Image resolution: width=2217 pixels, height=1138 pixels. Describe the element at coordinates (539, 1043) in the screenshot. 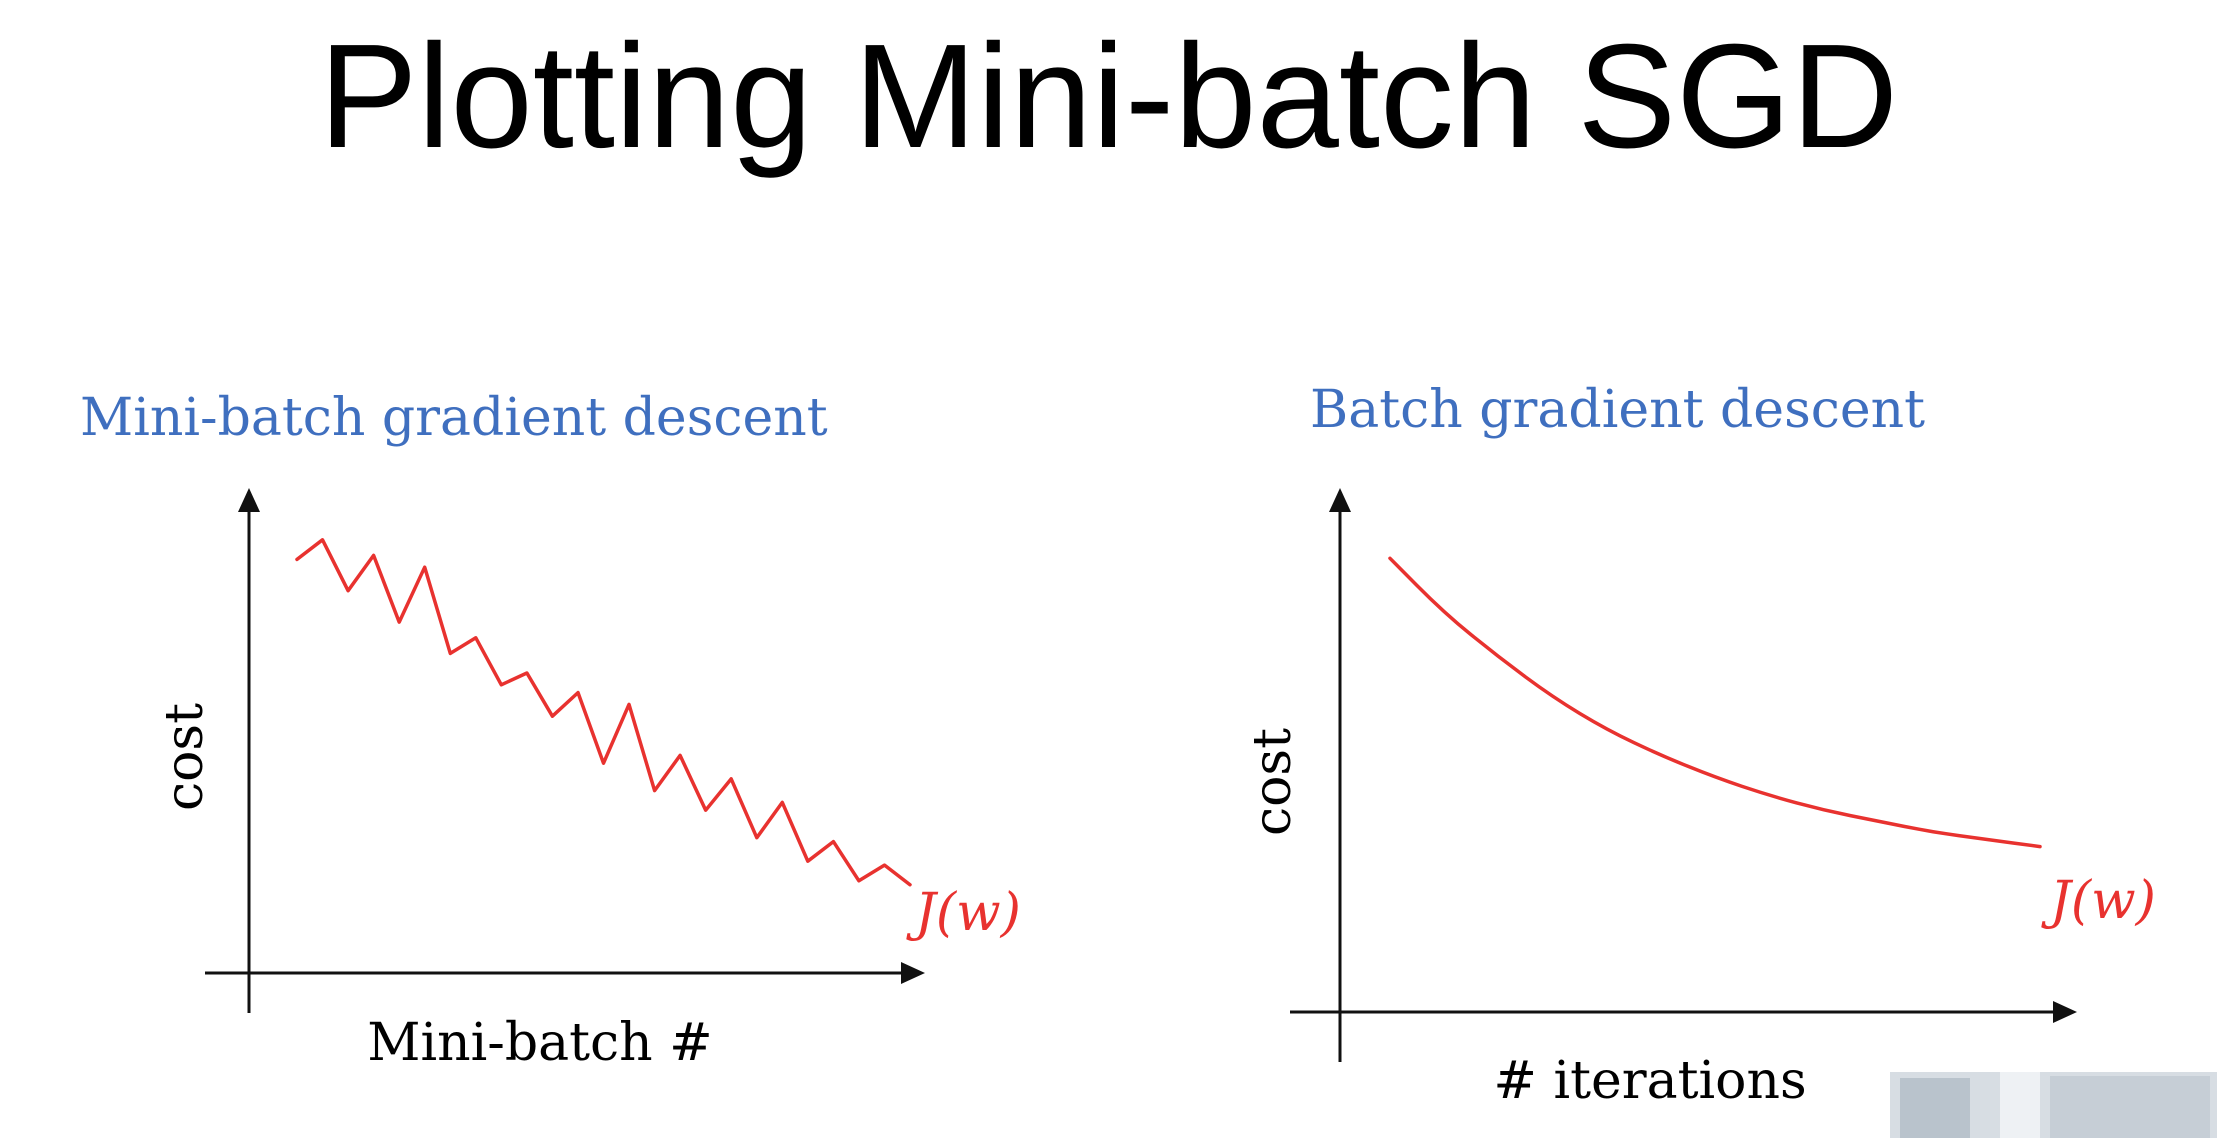

I see `left-x-label: Mini-batch #` at that location.